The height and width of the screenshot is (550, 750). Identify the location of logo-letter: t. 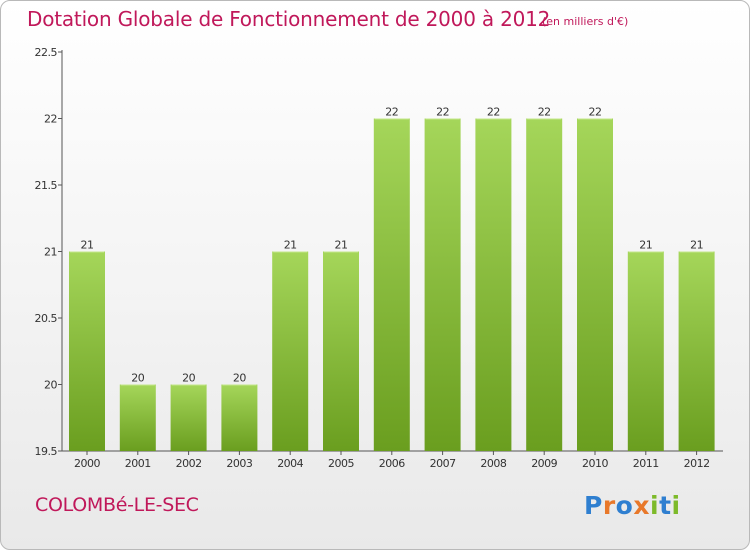
(665, 505).